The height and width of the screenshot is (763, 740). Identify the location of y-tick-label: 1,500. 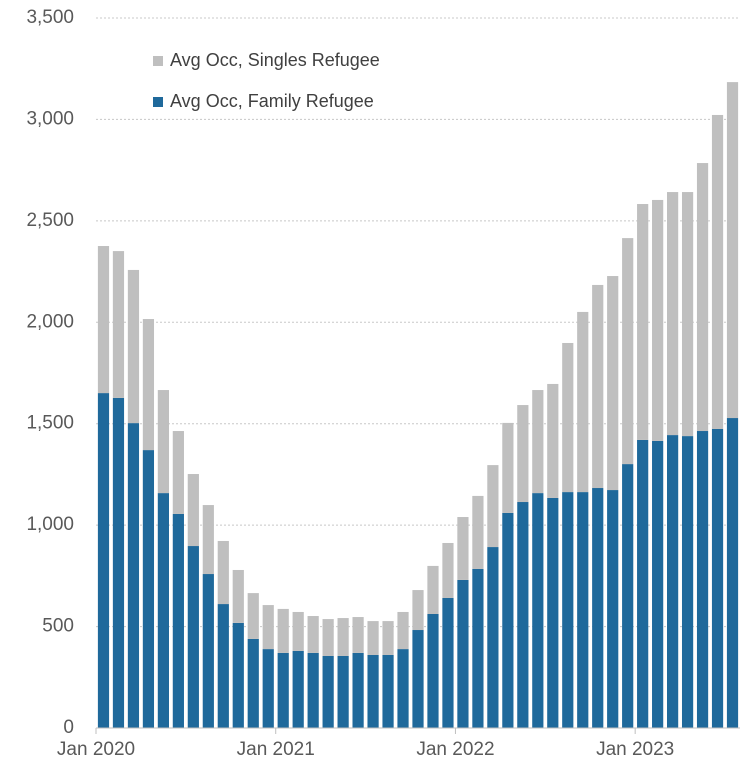
(50, 423).